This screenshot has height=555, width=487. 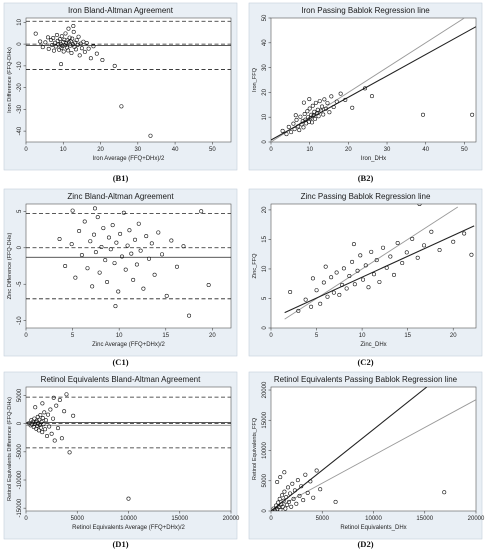 I want to click on identity-line, so click(x=368, y=80).